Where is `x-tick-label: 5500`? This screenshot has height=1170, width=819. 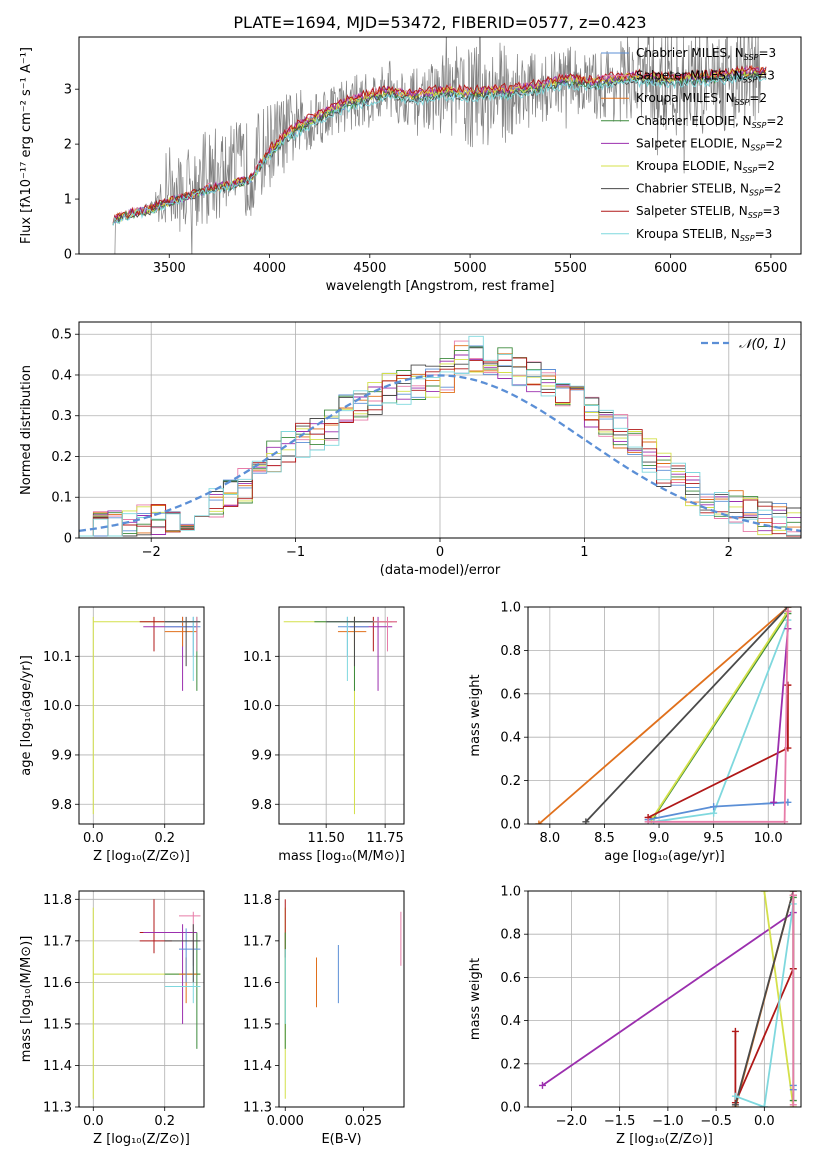
x-tick-label: 5500 is located at coordinates (570, 268).